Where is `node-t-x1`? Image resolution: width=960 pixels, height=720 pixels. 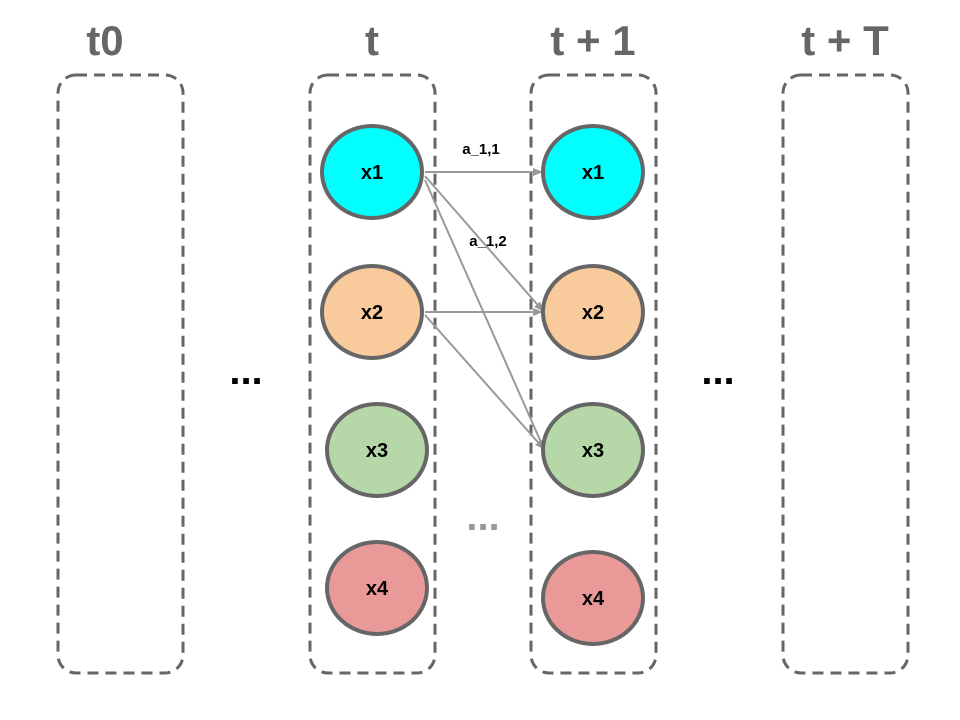 node-t-x1 is located at coordinates (372, 172).